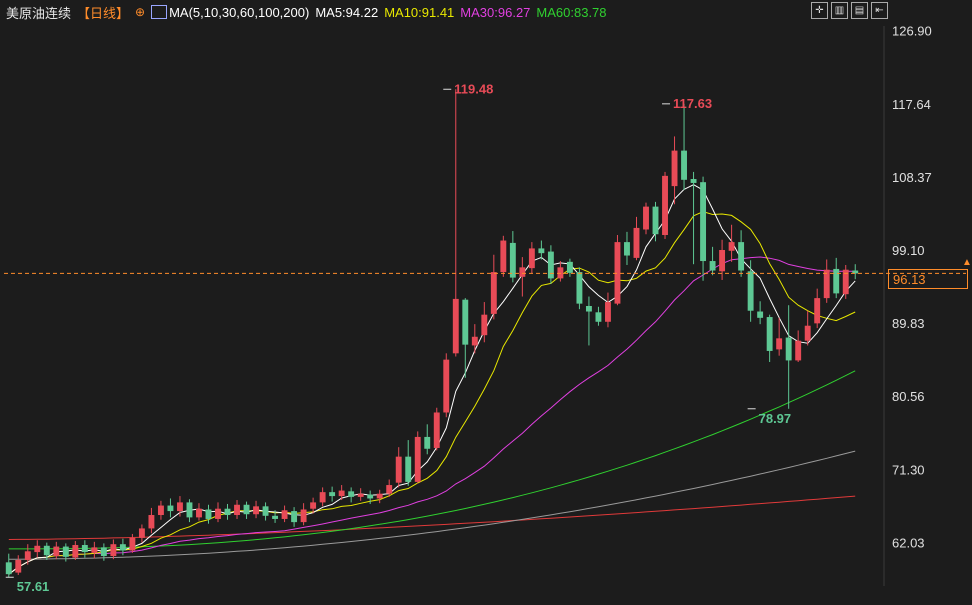 This screenshot has height=605, width=972. Describe the element at coordinates (967, 262) in the screenshot. I see `current-price-arrow-icon: ▲` at that location.